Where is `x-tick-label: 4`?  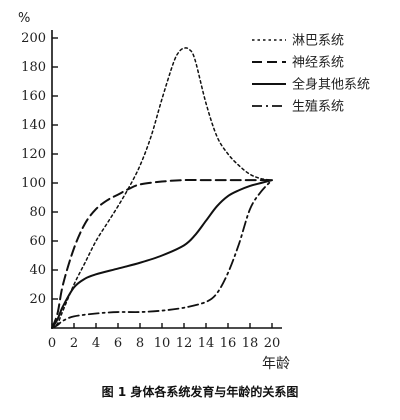 x-tick-label: 4 is located at coordinates (96, 343).